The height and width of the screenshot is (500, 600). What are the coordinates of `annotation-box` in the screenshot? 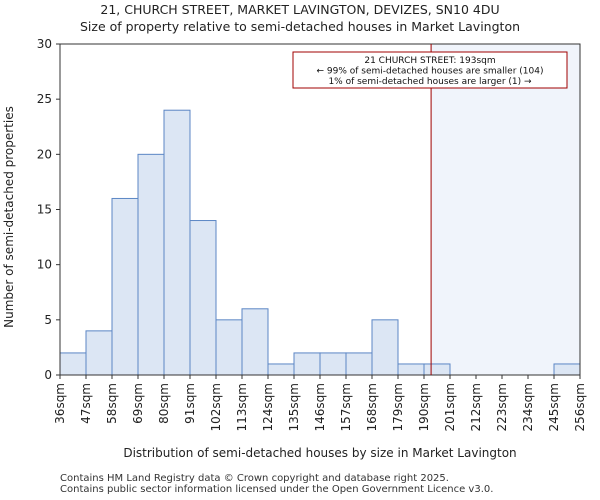 It's located at (430, 70).